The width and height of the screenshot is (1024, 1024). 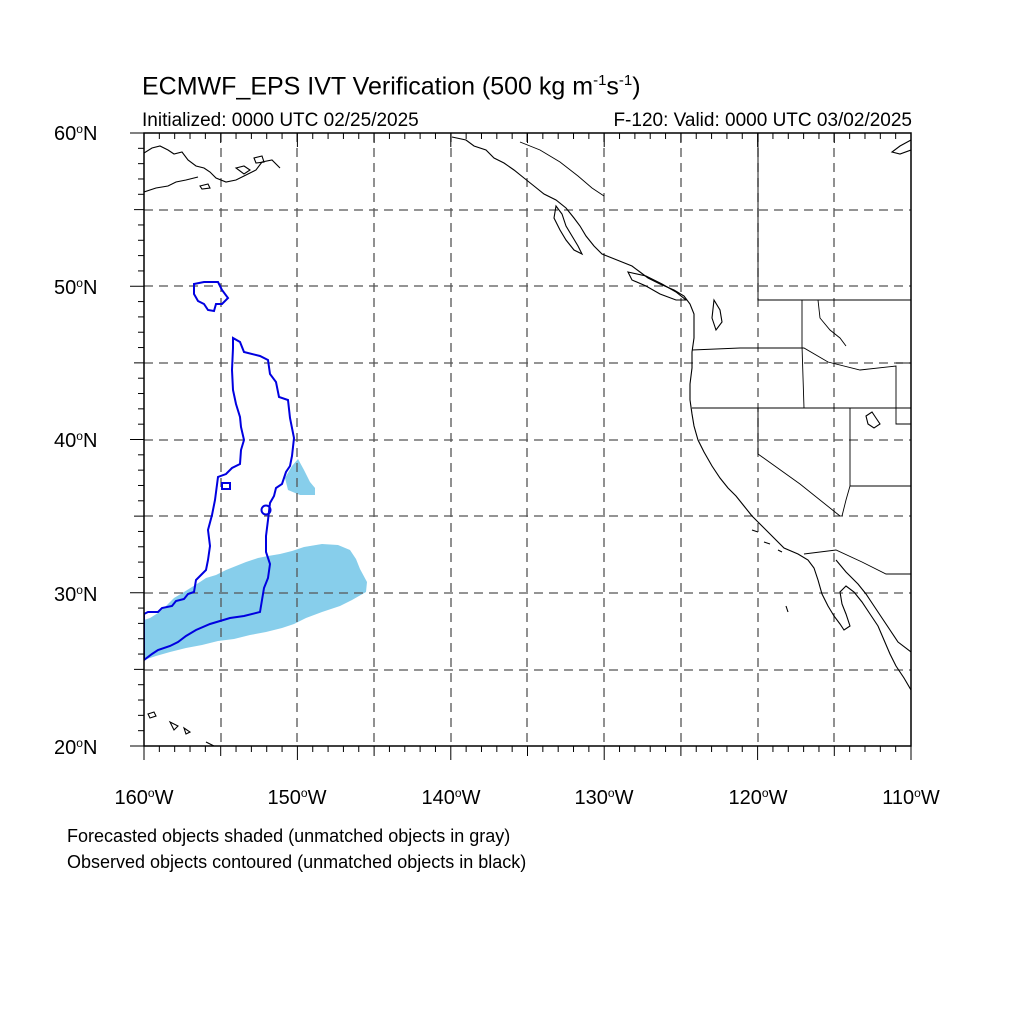 What do you see at coordinates (297, 797) in the screenshot?
I see `lon-label-150w: 150oW` at bounding box center [297, 797].